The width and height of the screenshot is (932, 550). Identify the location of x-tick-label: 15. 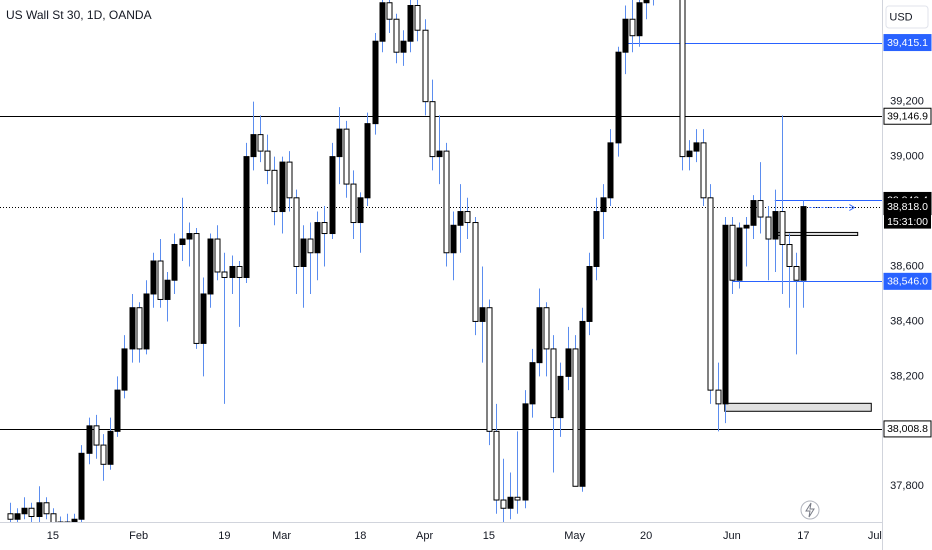
(489, 536).